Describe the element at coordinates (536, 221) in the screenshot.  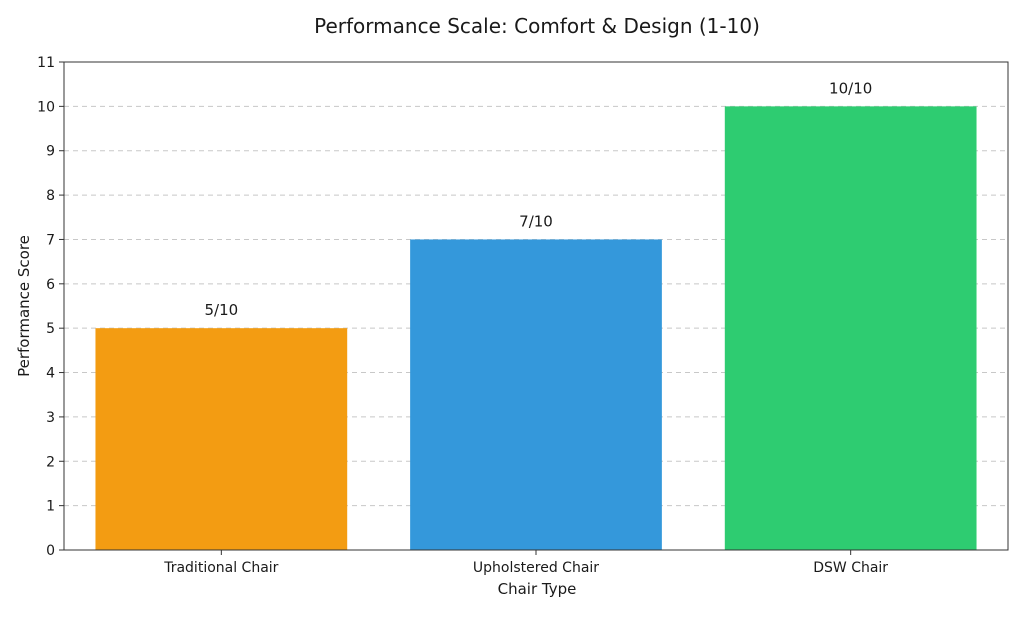
I see `data-label: 7/10` at that location.